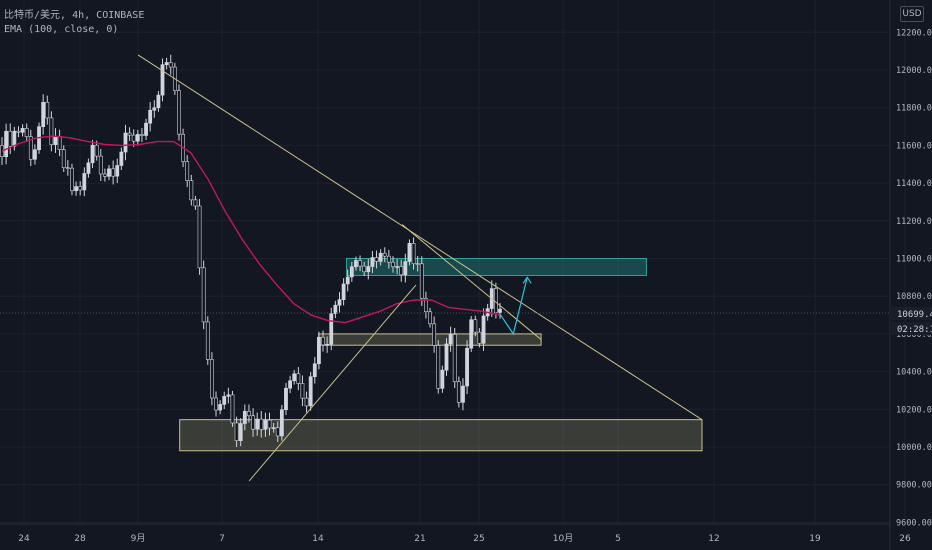 This screenshot has width=932, height=550. Describe the element at coordinates (61, 29) in the screenshot. I see `indicator-legend: EMA (100, close, 0)` at that location.